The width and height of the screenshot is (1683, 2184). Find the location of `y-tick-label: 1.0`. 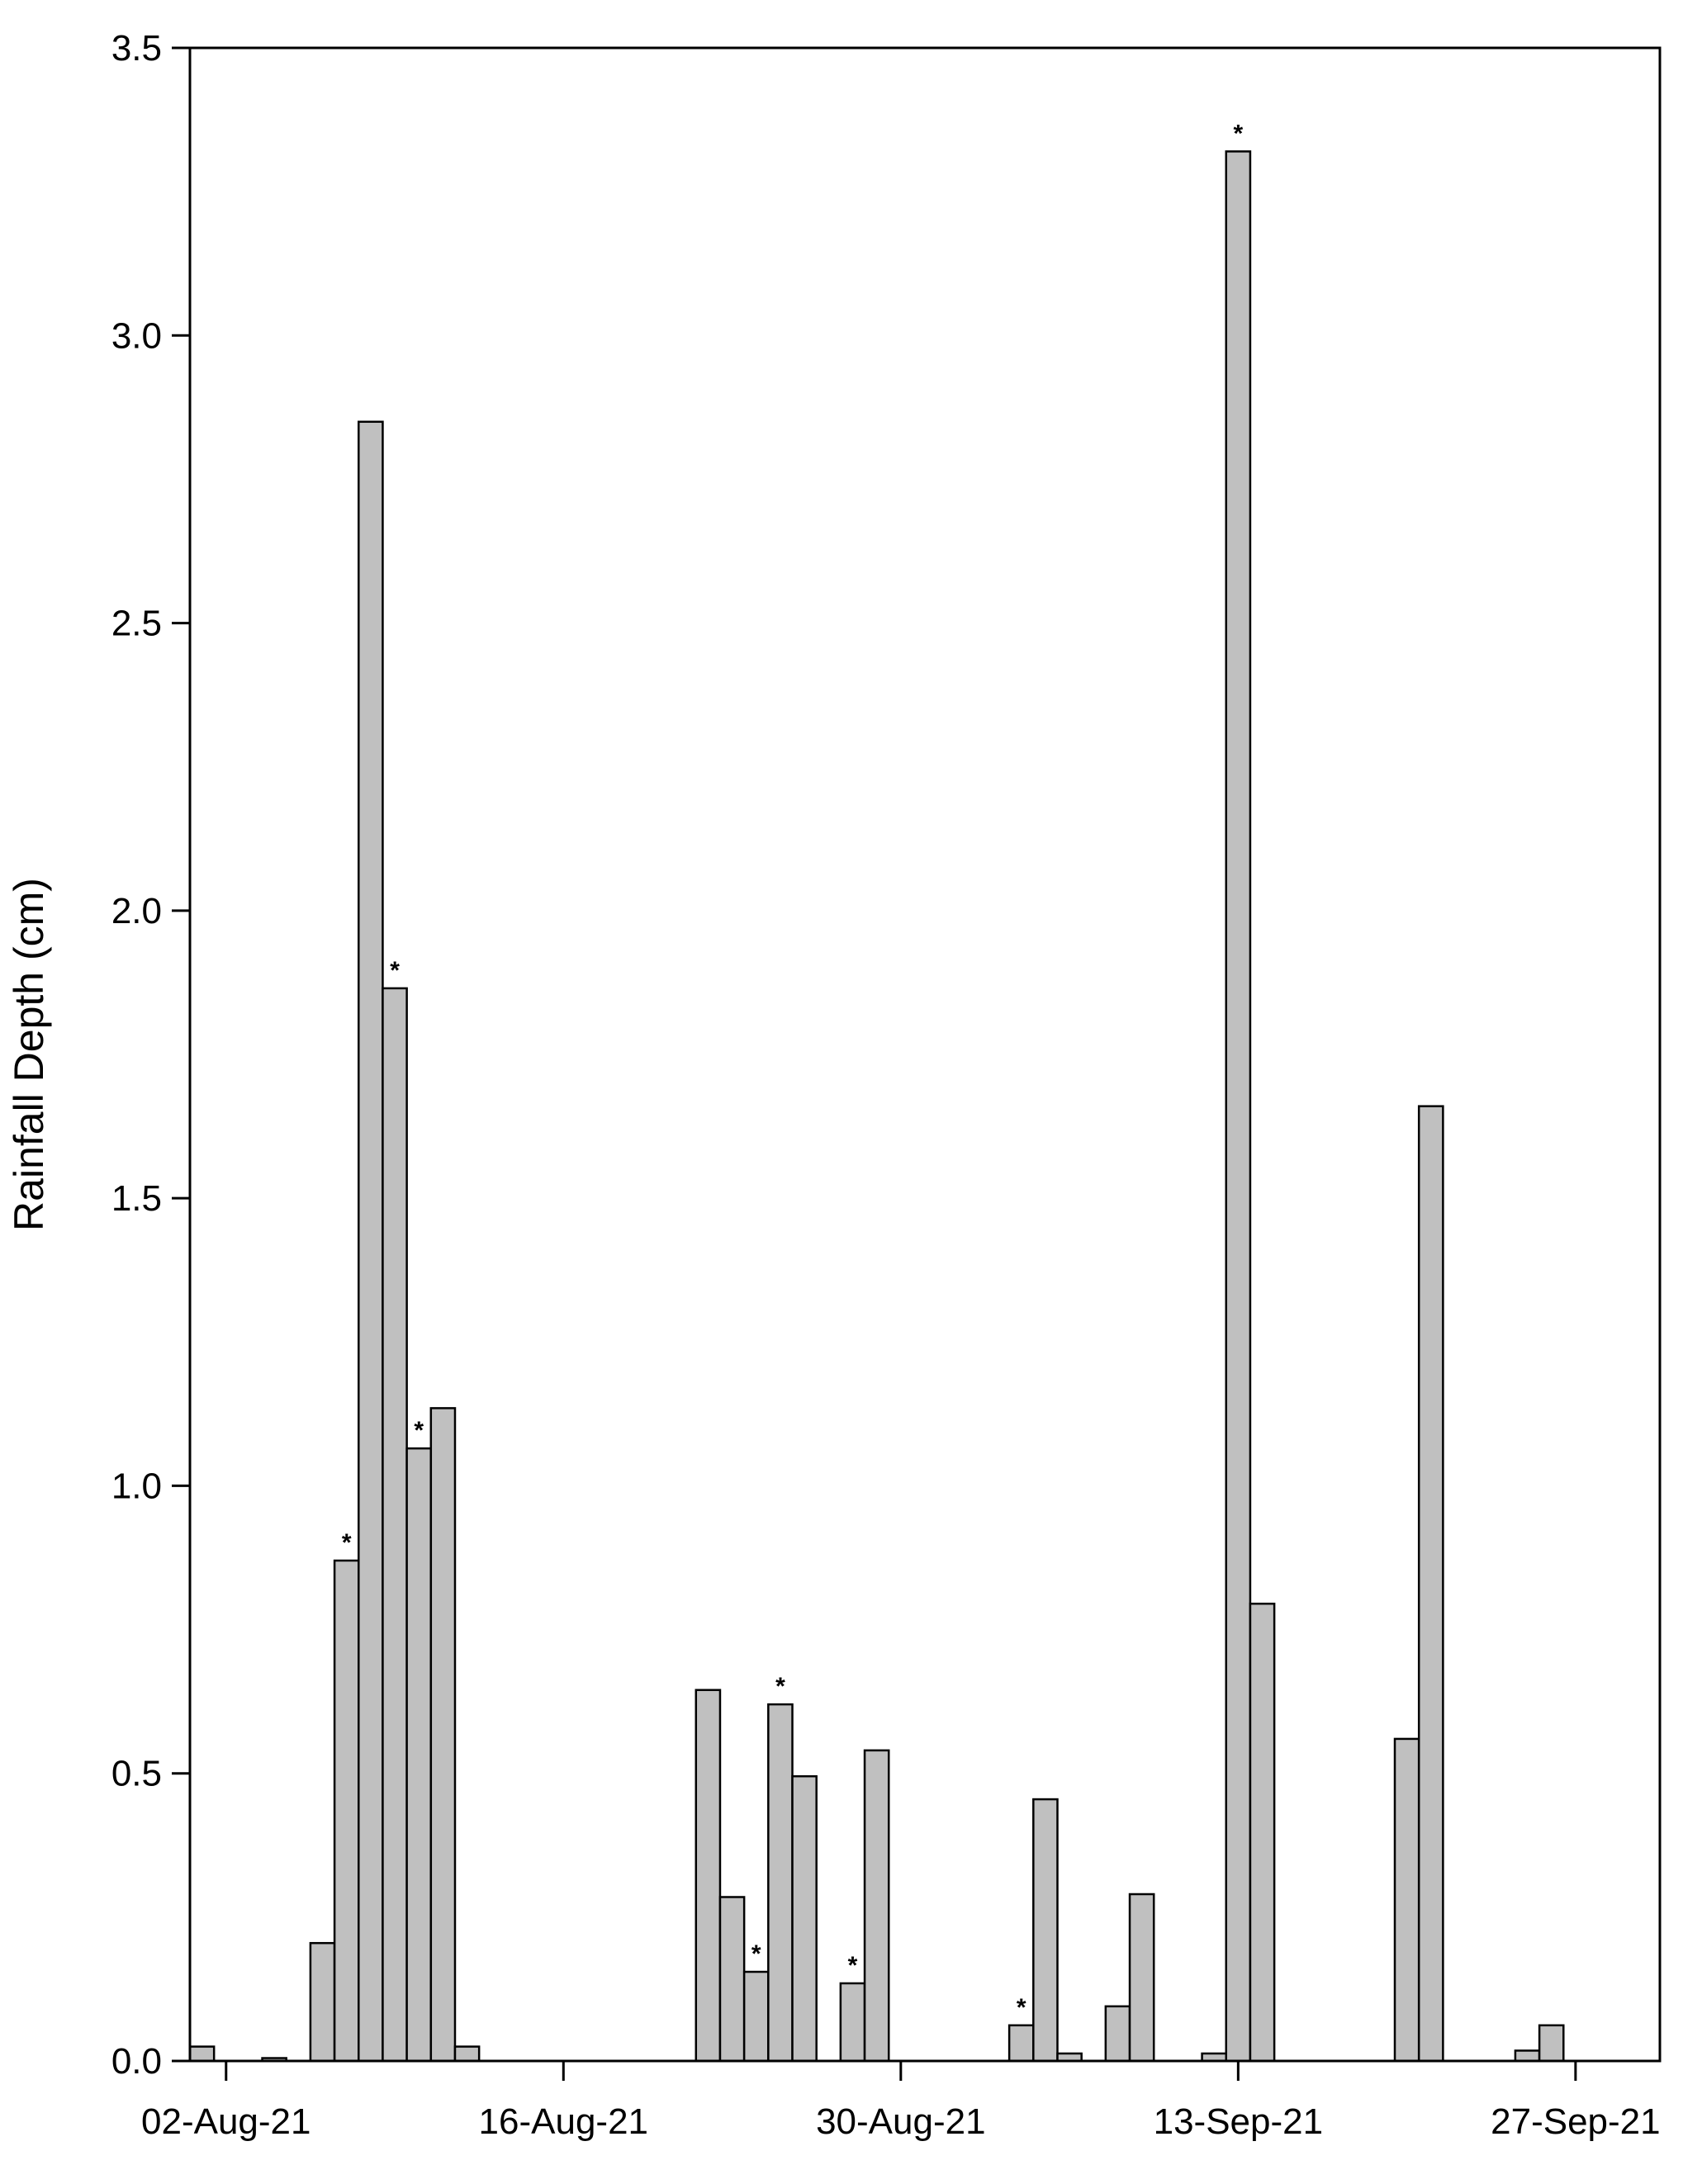

y-tick-label: 1.0 is located at coordinates (136, 1486).